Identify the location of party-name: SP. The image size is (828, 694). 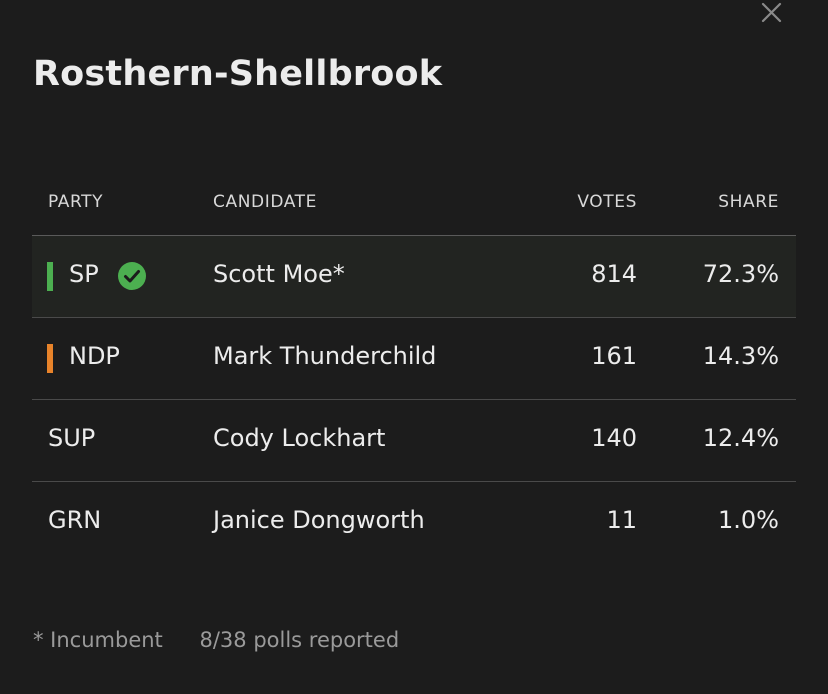
(84, 274).